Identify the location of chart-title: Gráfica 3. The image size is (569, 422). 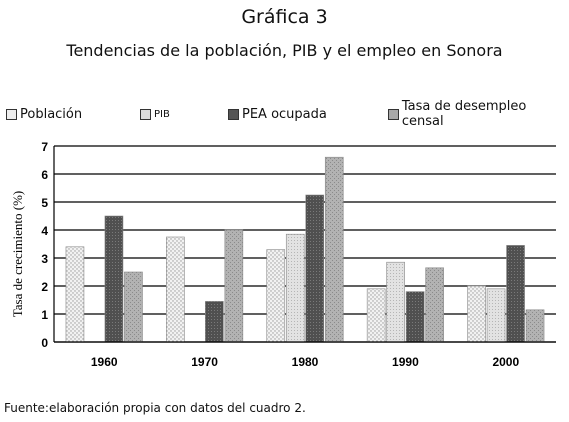
(284, 17).